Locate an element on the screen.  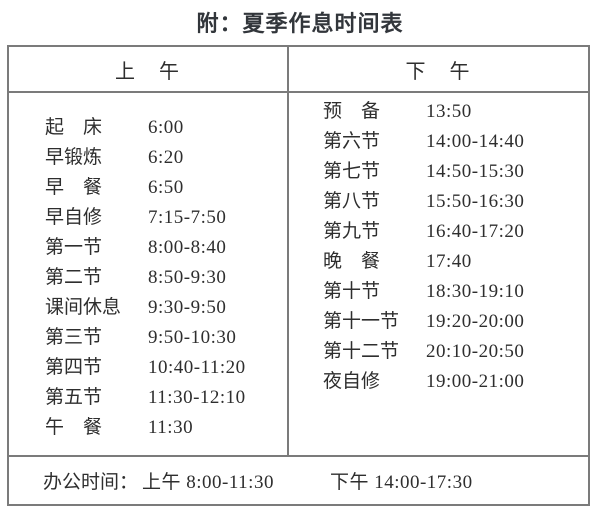
activity-label: 第二节 is located at coordinates (74, 277).